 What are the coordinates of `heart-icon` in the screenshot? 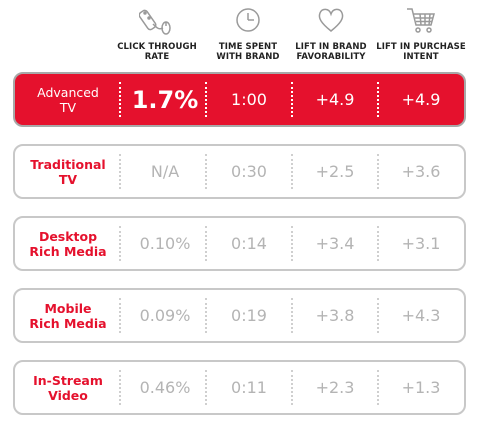 It's located at (331, 20).